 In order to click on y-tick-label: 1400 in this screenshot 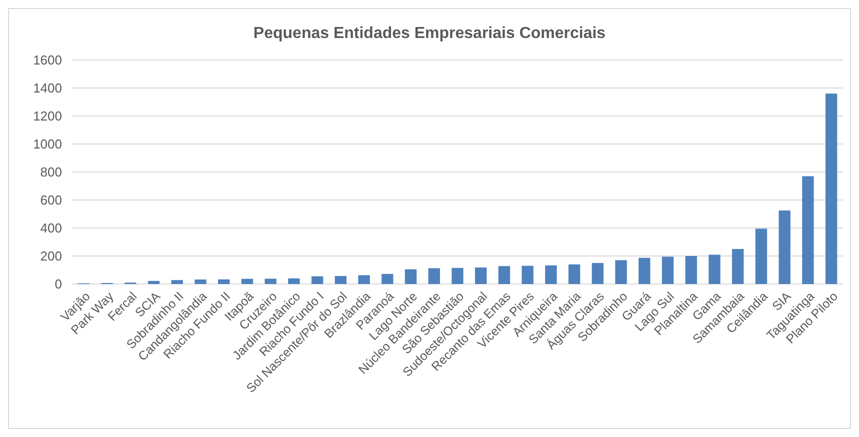, I will do `click(47, 88)`.